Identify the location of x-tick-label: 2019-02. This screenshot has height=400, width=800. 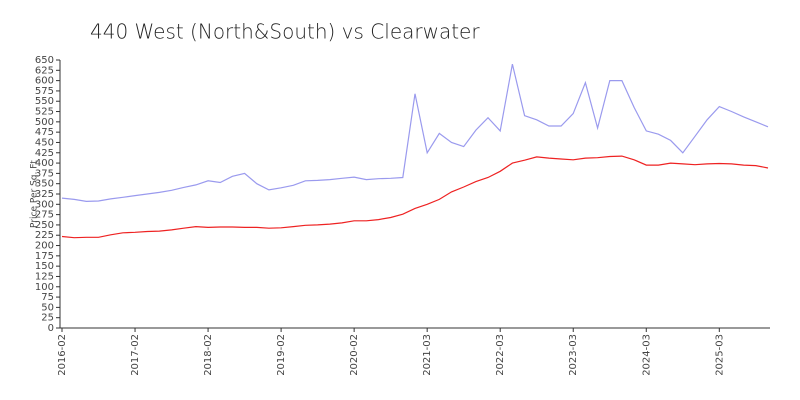
(281, 355).